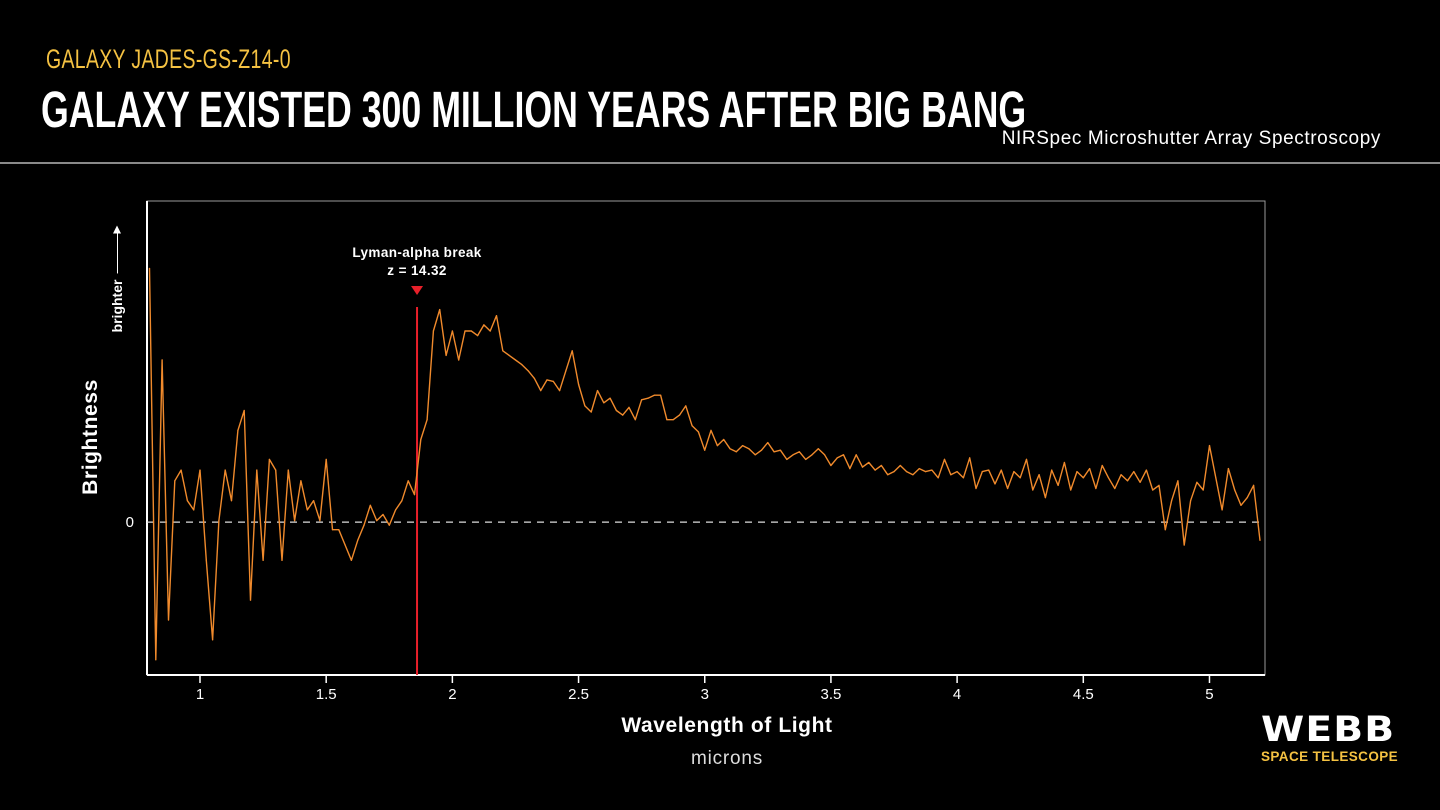 This screenshot has width=1440, height=810. Describe the element at coordinates (417, 270) in the screenshot. I see `annotation-redshift: z = 14.32` at that location.